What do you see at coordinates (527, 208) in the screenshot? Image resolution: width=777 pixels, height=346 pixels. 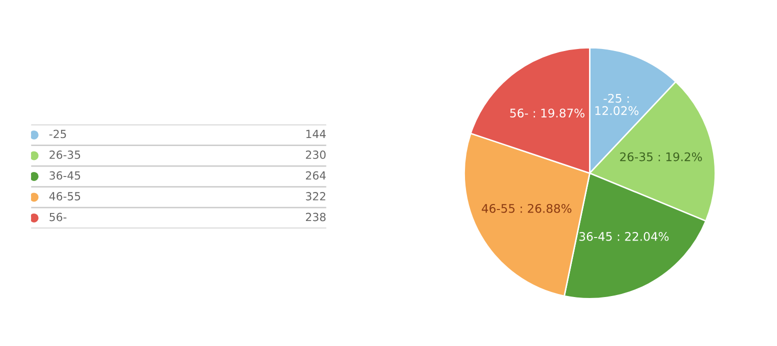 I see `data-label: 46-55 : 26.88%` at bounding box center [527, 208].